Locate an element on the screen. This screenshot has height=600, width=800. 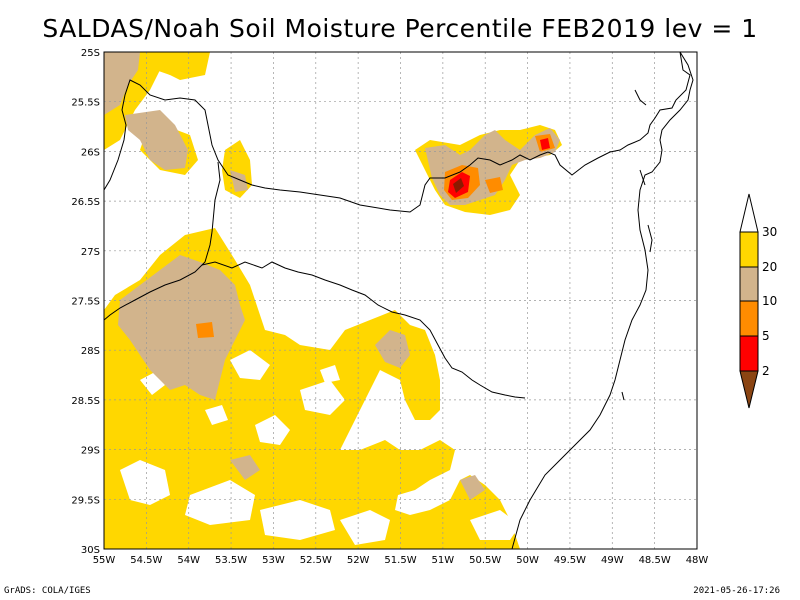
x-tick-label: 48W is located at coordinates (697, 560).